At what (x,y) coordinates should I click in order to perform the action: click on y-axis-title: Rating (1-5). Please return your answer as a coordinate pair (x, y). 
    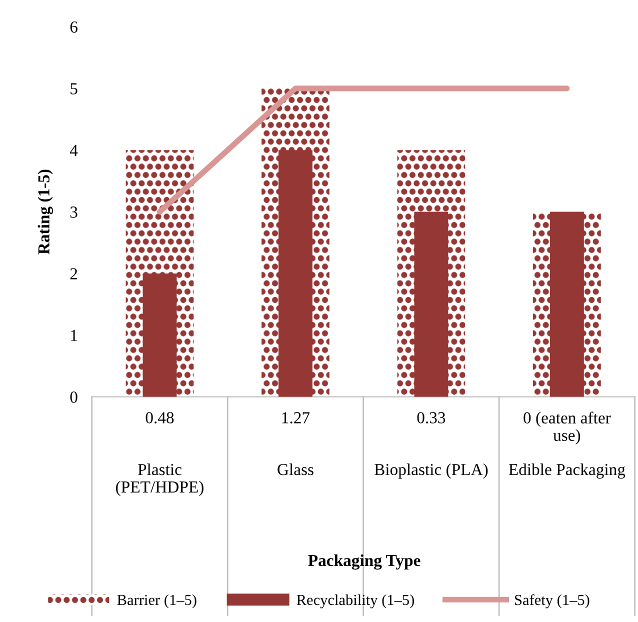
    Looking at the image, I should click on (45, 212).